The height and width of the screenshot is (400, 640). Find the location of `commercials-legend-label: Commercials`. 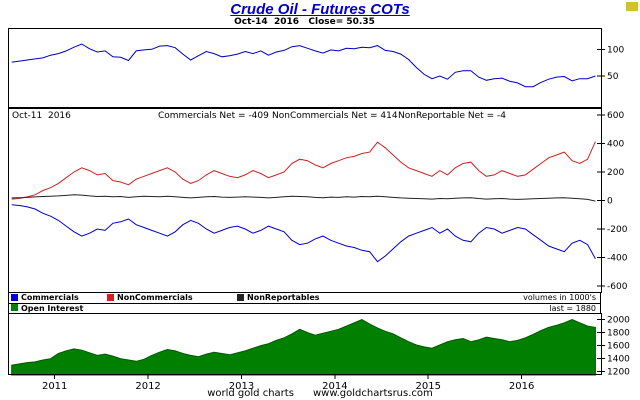

commercials-legend-label: Commercials is located at coordinates (50, 297).